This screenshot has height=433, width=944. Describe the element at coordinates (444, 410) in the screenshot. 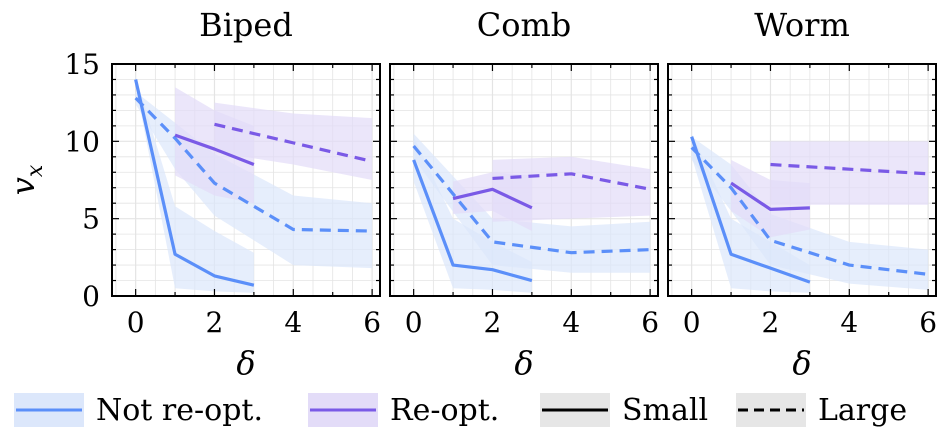

I see `legend-label-reopt: Re-opt.` at that location.